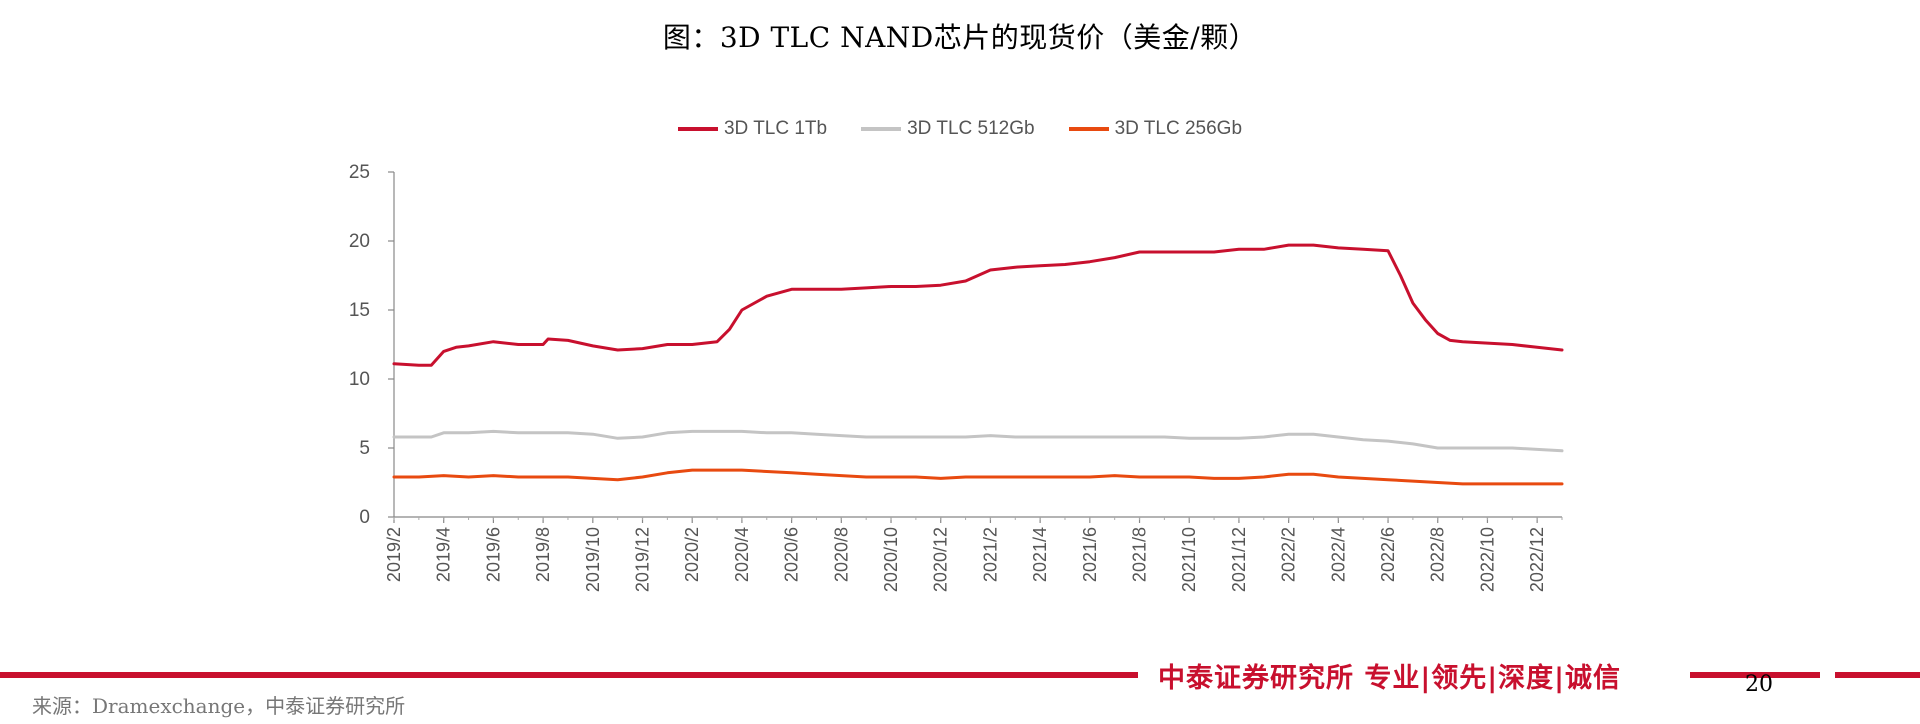 This screenshot has width=1920, height=724. I want to click on x-tick-label: 2019/4, so click(444, 554).